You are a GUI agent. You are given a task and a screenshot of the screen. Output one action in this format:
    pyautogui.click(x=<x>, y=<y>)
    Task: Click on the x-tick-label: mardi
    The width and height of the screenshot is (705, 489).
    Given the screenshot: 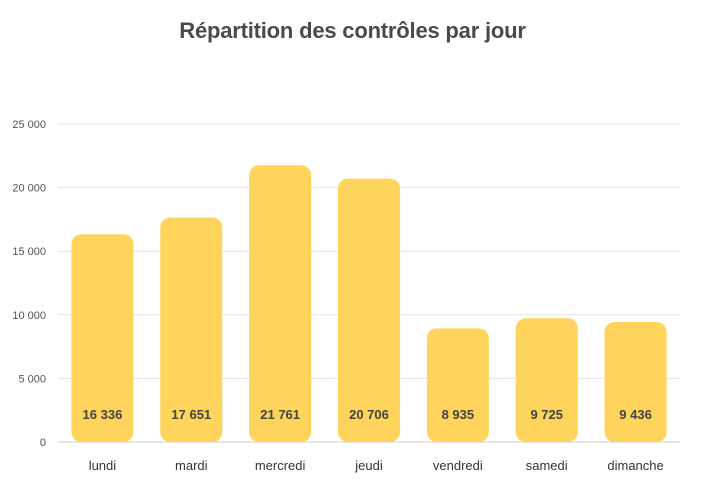 What is the action you would take?
    pyautogui.click(x=191, y=465)
    